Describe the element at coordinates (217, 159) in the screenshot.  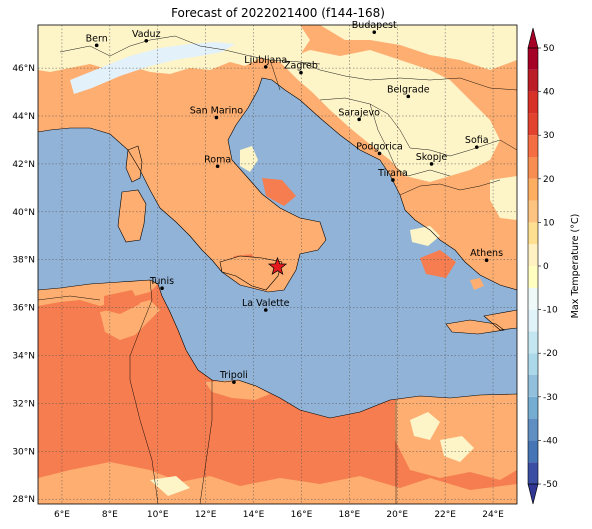
I see `city-label: Roma` at that location.